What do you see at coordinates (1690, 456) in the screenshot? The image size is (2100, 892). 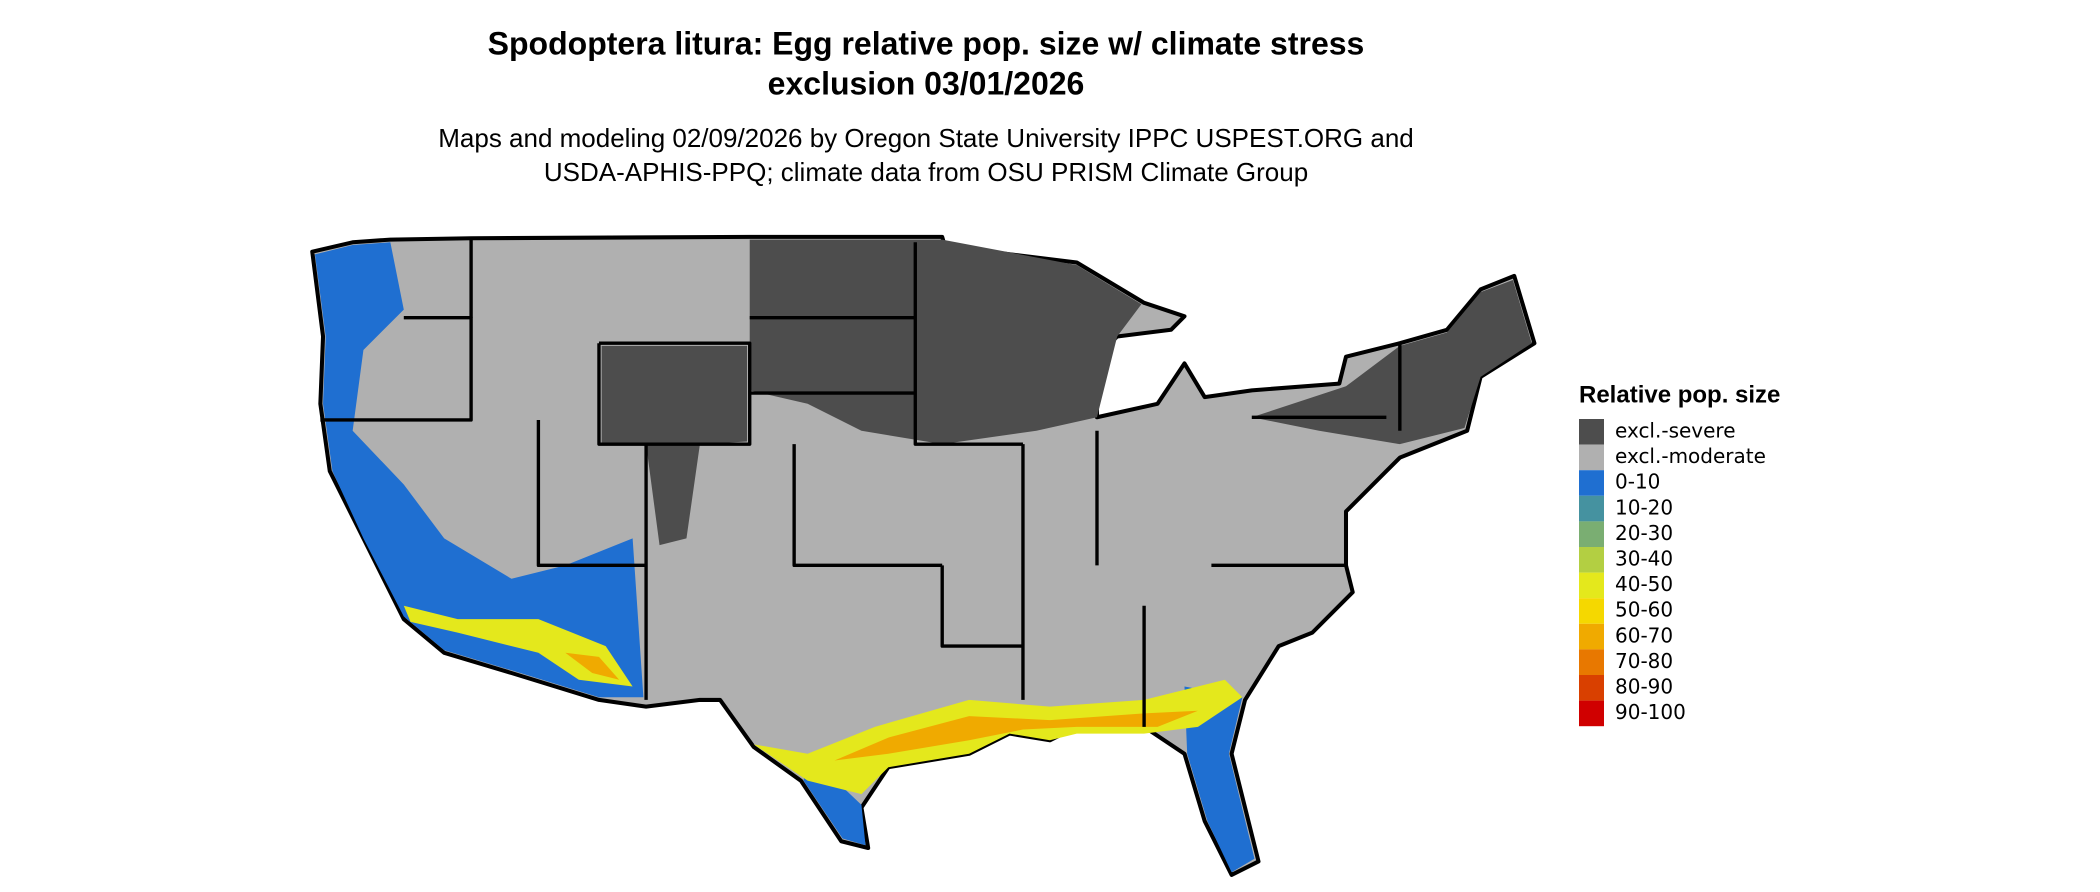 I see `legend-label: excl.-moderate` at bounding box center [1690, 456].